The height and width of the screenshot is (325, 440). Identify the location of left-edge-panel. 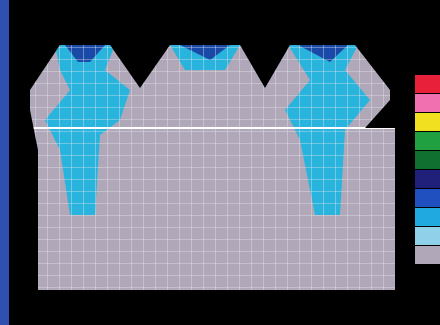
(4, 162).